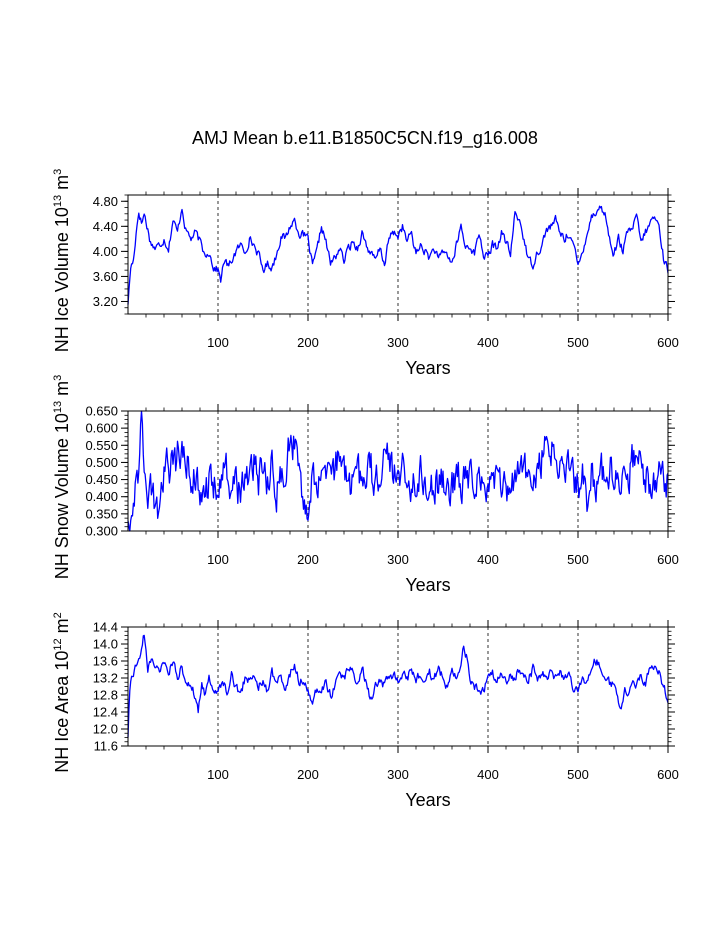 The height and width of the screenshot is (935, 723). What do you see at coordinates (105, 301) in the screenshot?
I see `y-tick-label: 3.20` at bounding box center [105, 301].